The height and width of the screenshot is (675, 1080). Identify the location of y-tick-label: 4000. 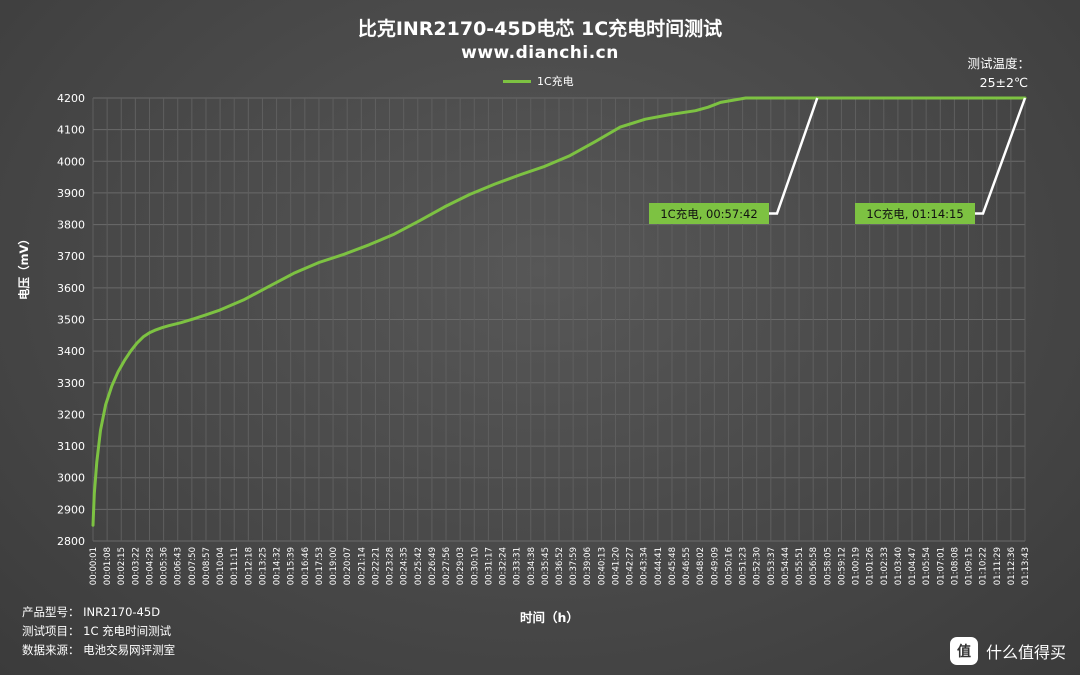
(71, 161).